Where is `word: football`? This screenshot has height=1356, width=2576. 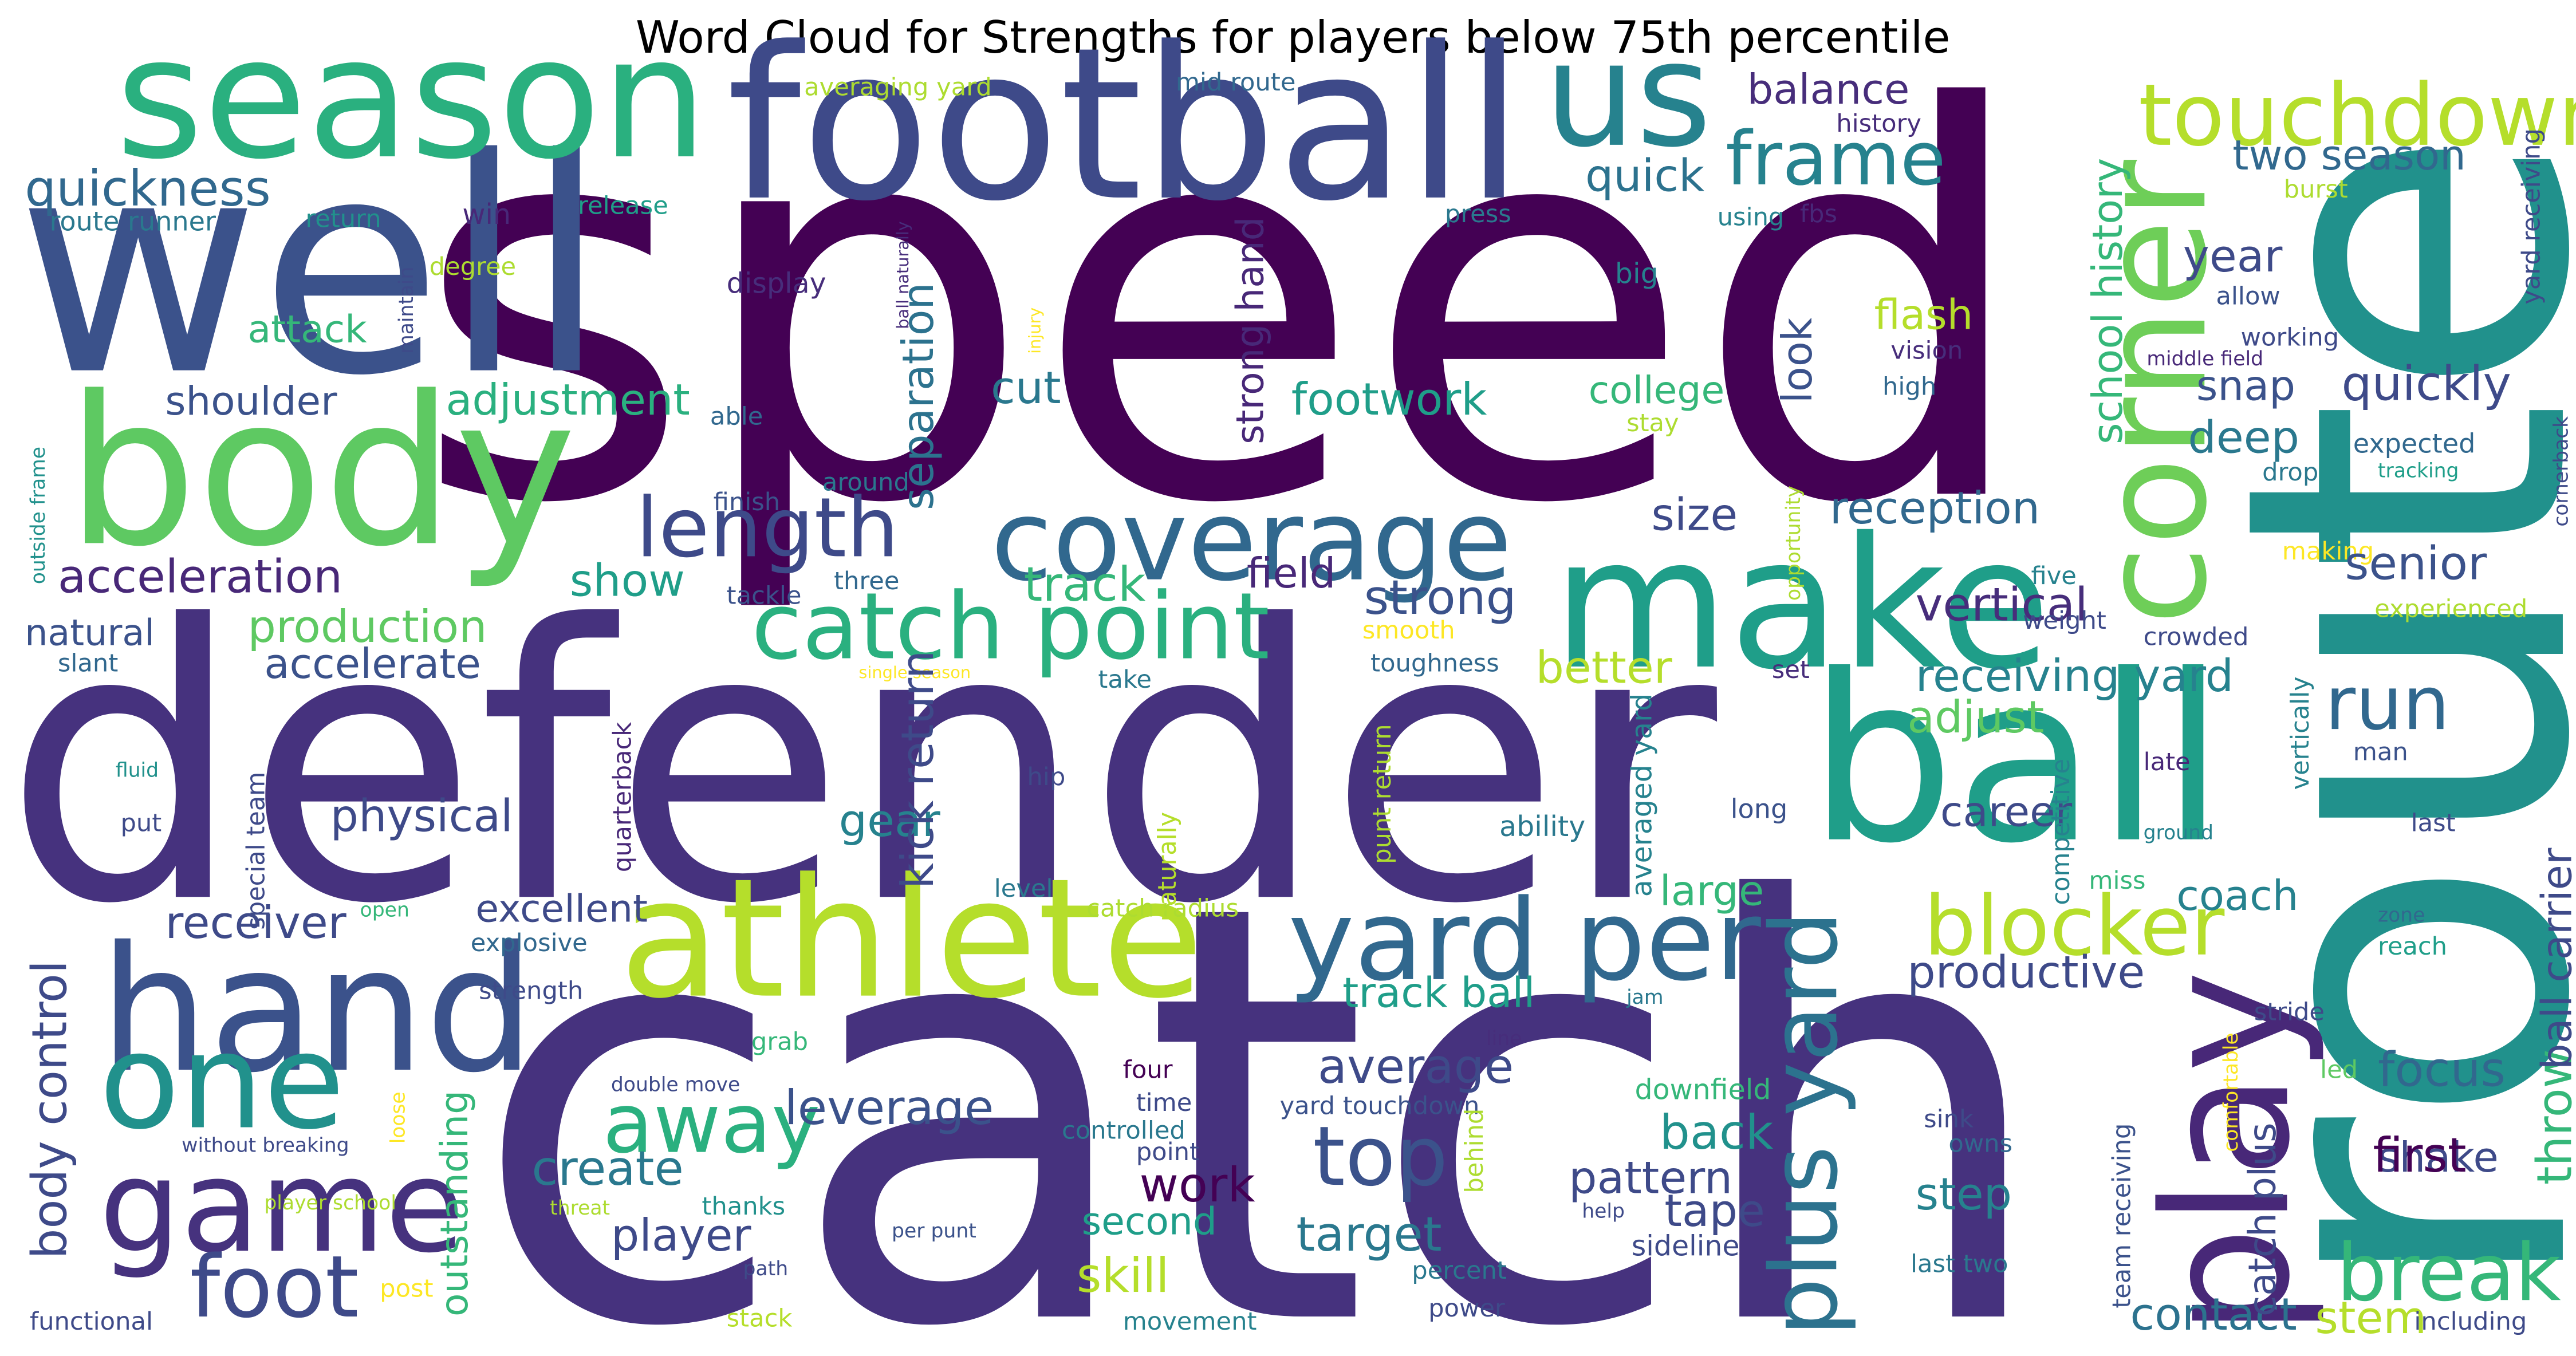 word: football is located at coordinates (1125, 124).